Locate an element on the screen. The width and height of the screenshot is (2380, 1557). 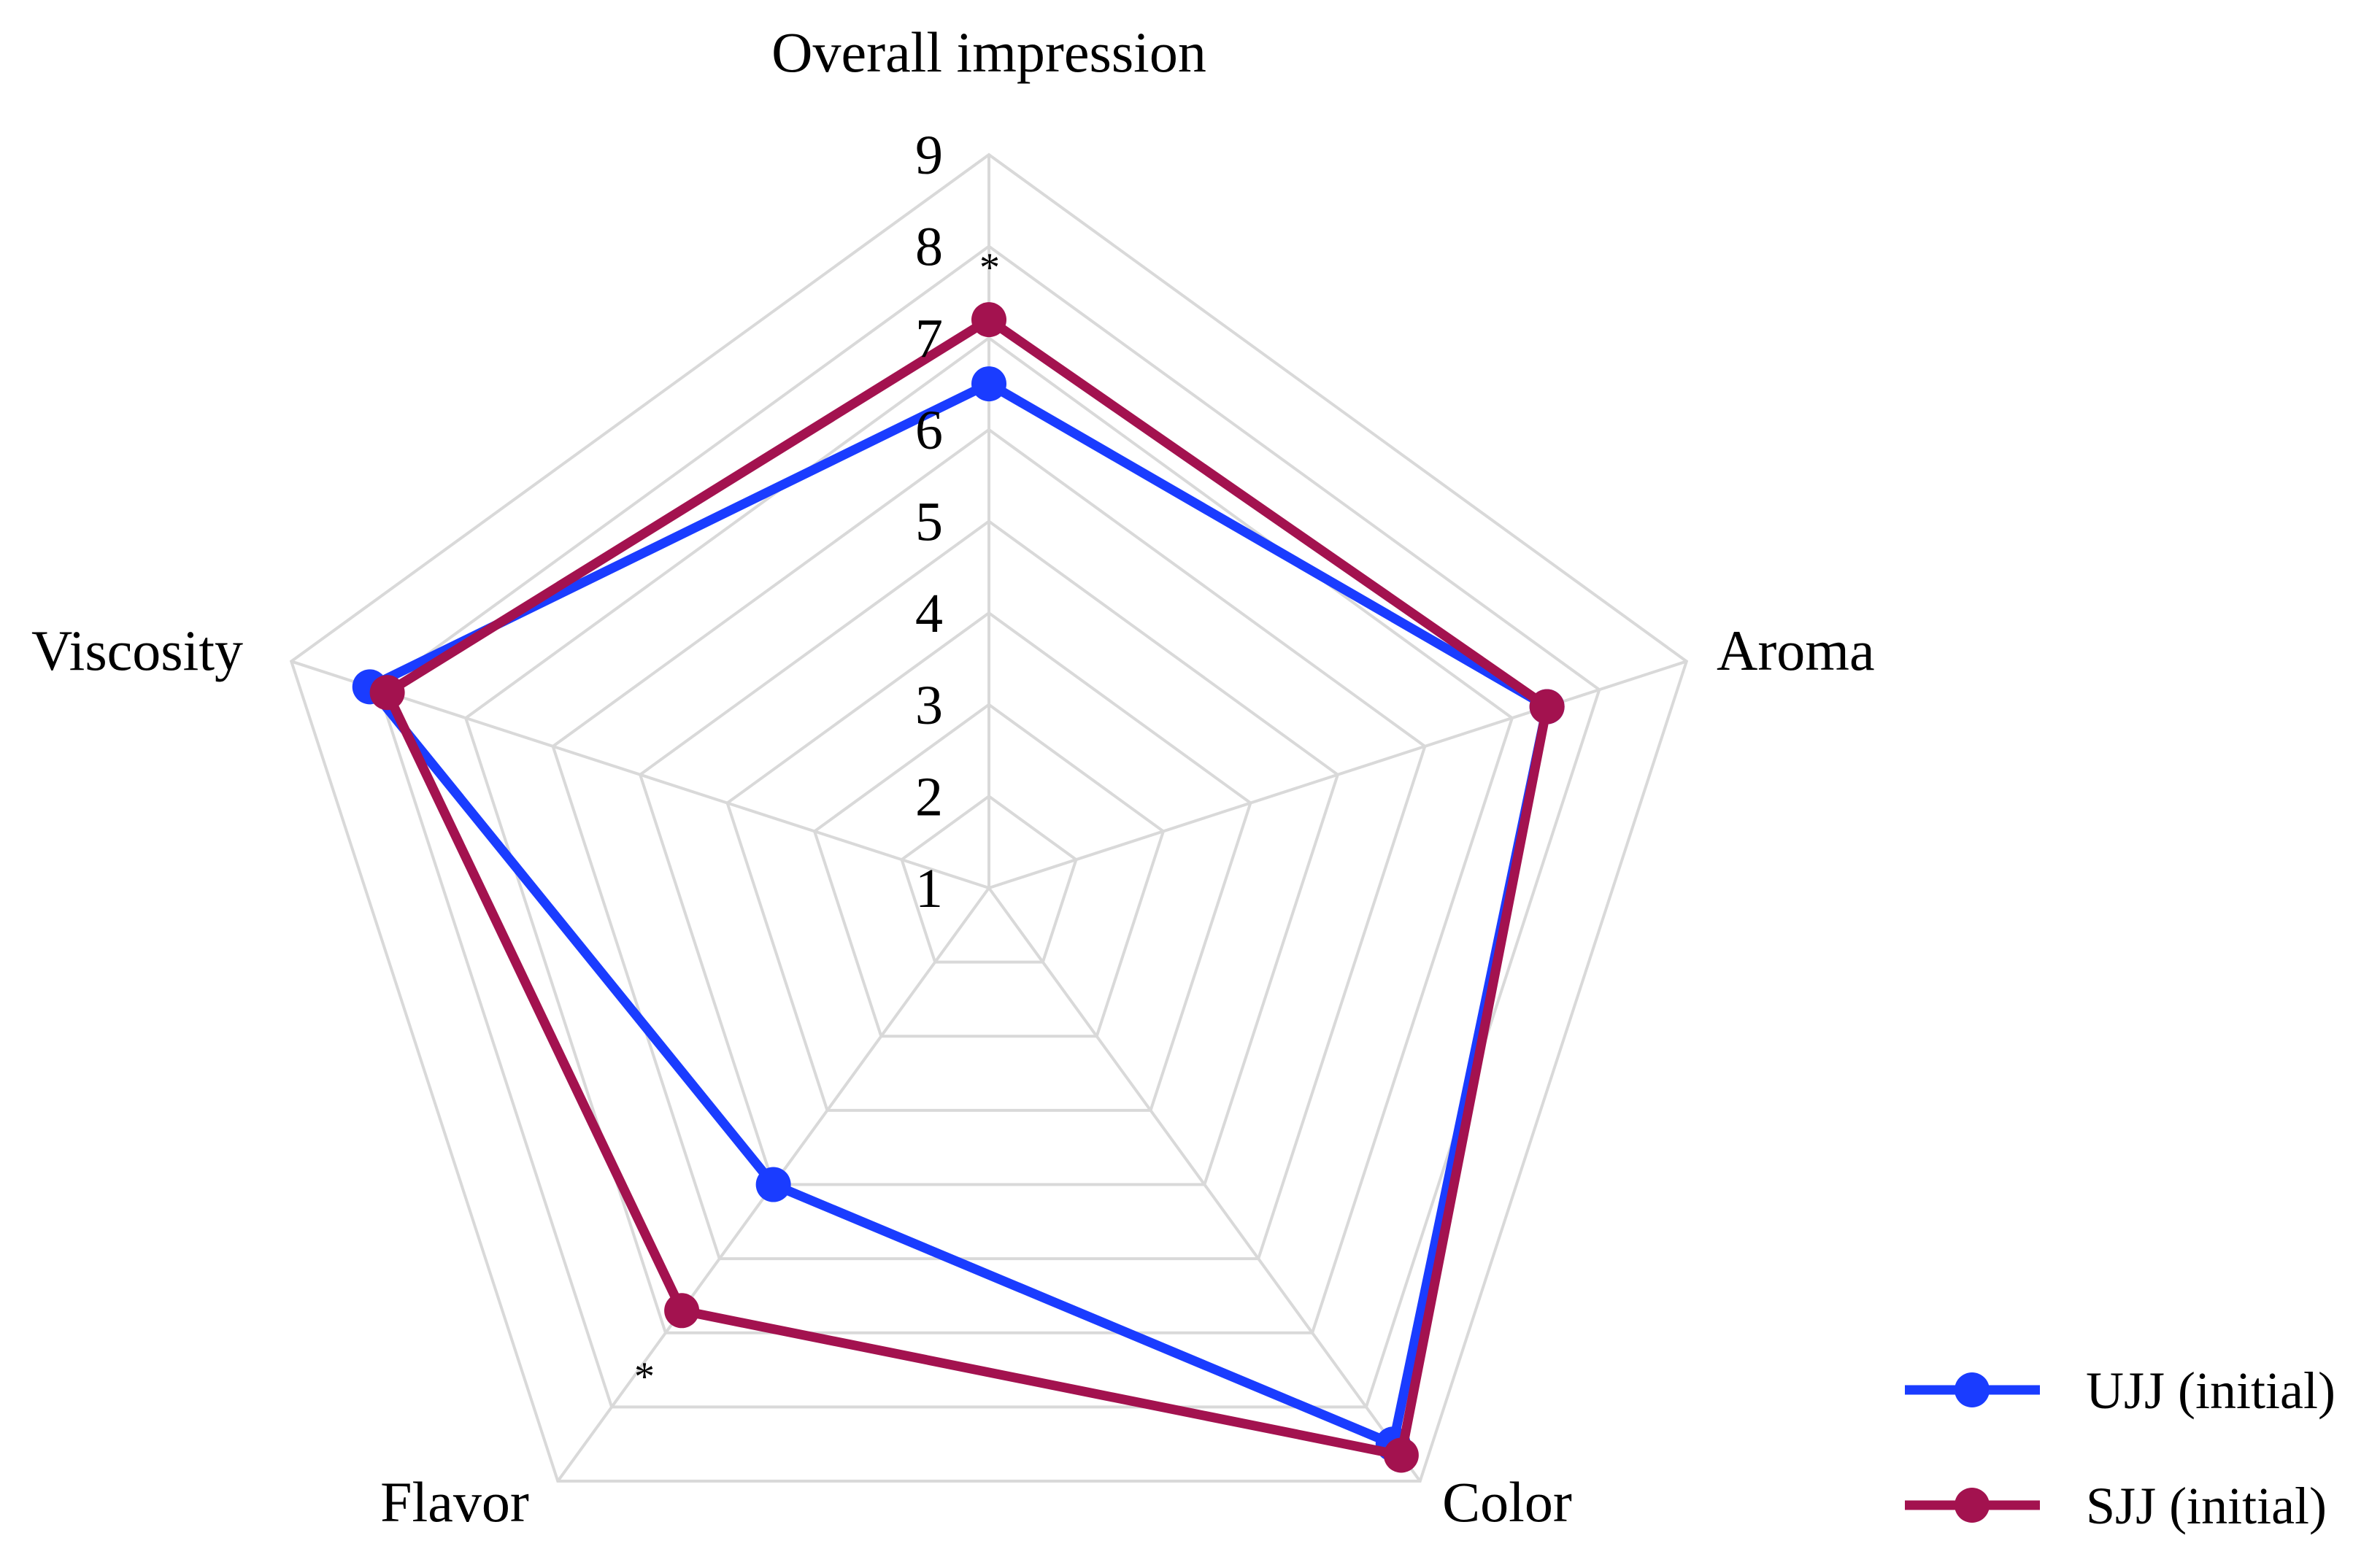
axis-label: Overall impression is located at coordinates (989, 52).